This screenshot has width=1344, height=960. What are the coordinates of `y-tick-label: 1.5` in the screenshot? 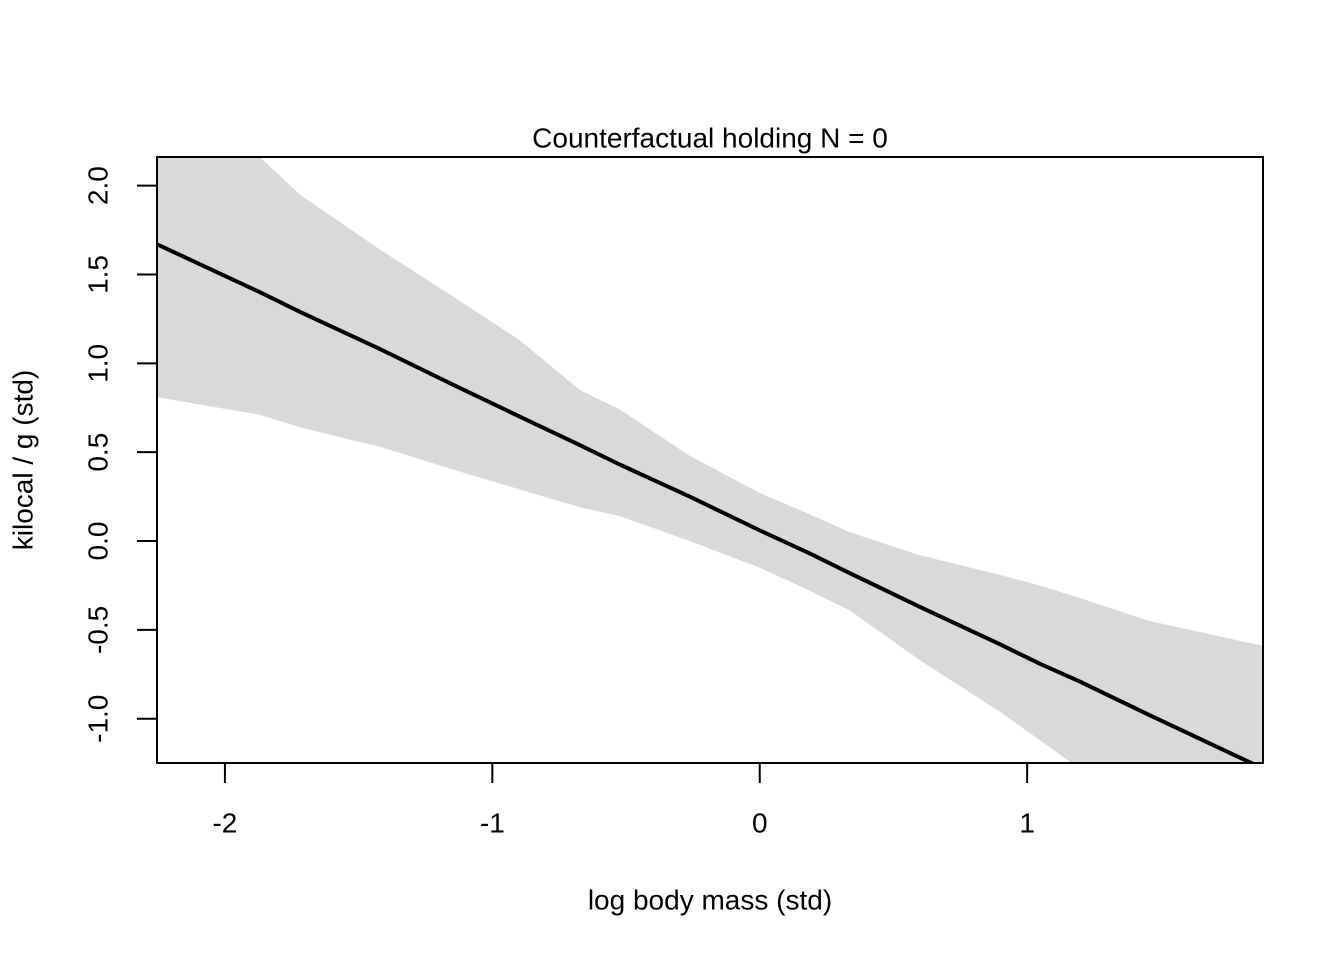 It's located at (97, 274).